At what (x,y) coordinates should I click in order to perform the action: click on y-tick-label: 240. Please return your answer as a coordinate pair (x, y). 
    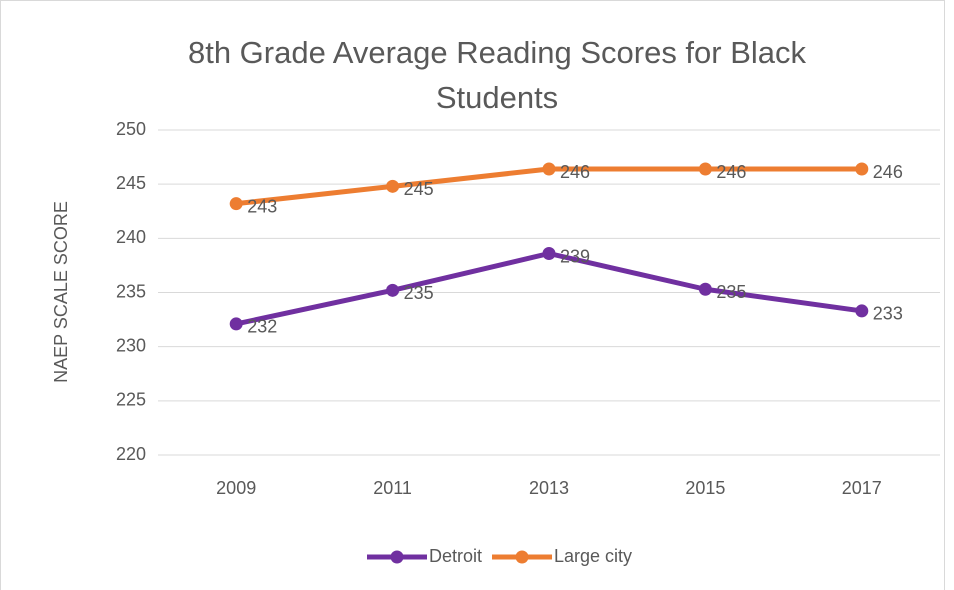
    Looking at the image, I should click on (131, 237).